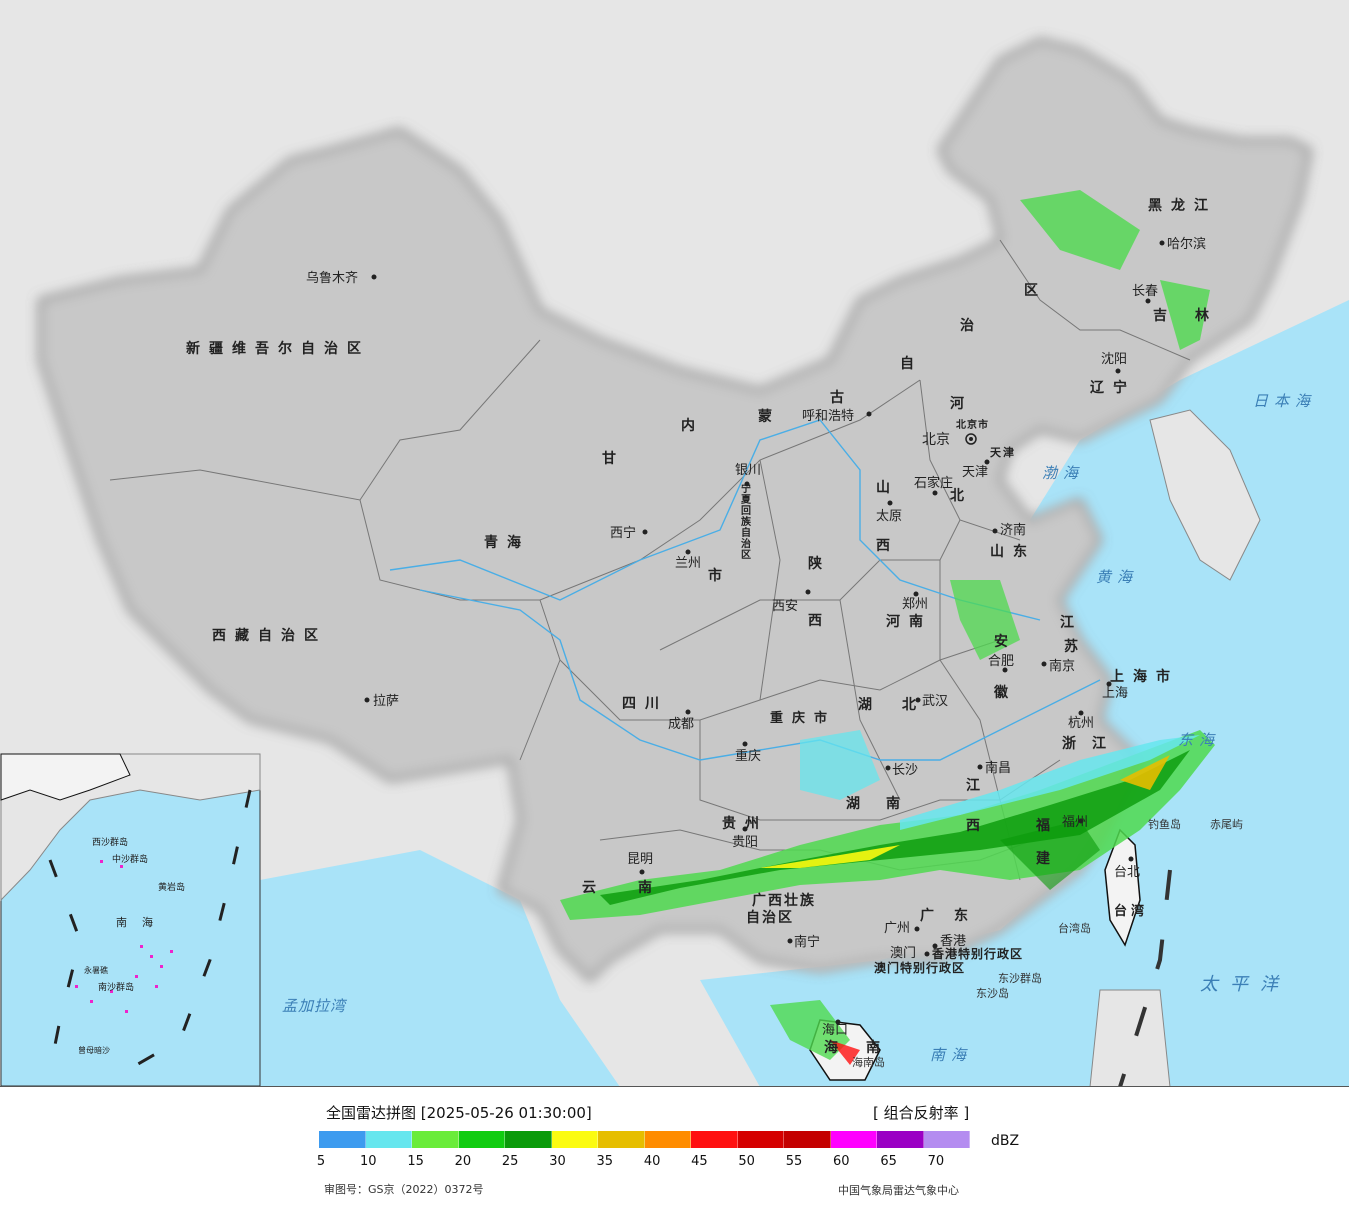  Describe the element at coordinates (1127, 868) in the screenshot. I see `city-taipei: 台北` at that location.